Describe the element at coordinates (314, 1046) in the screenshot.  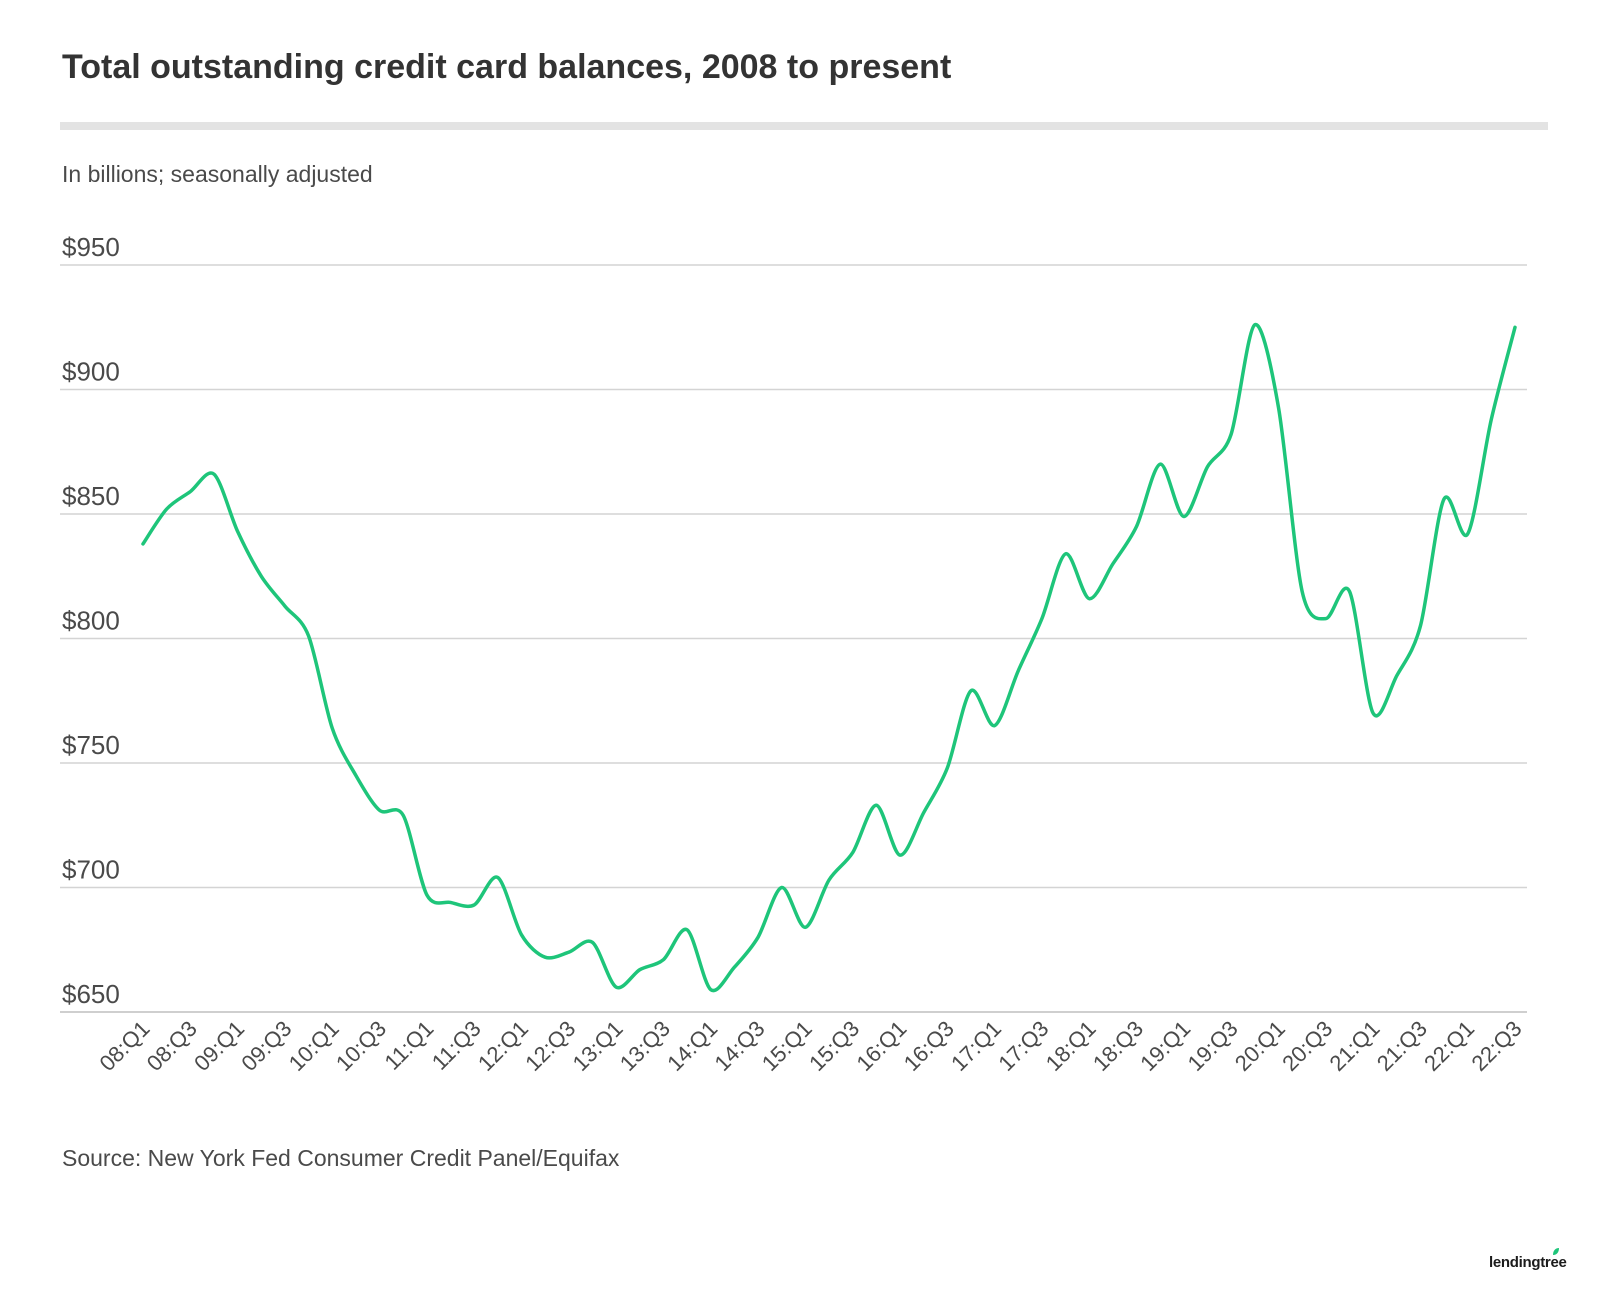
I see `x-tick-label: 10:Q1` at that location.